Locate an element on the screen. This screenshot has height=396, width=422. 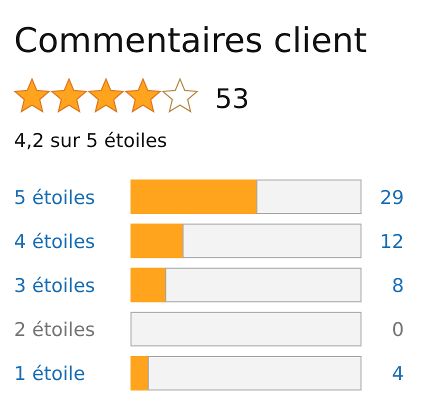
text: 53 is located at coordinates (232, 99).